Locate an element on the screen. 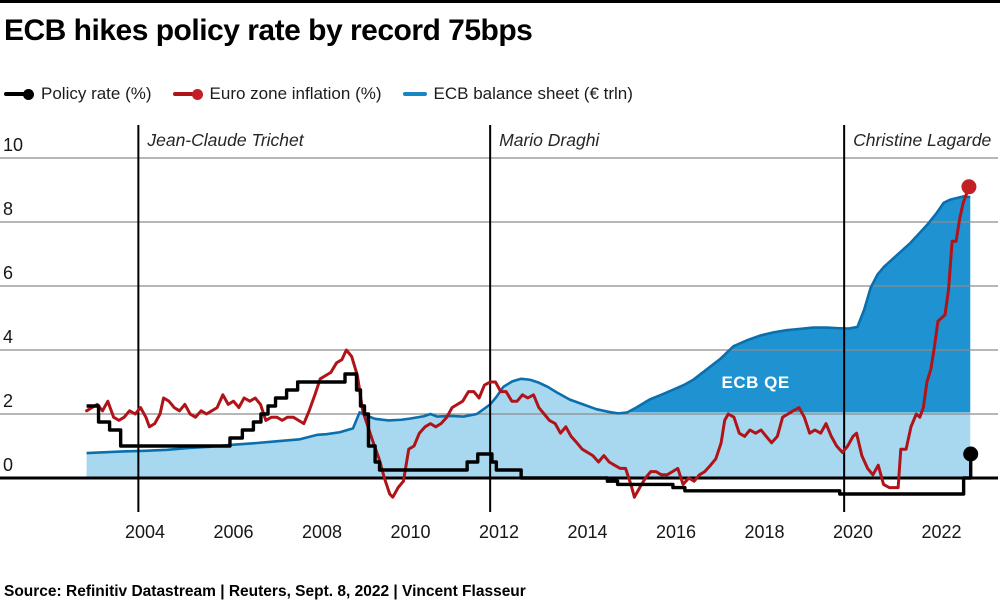  legend-label-policy-rate: Policy rate (%) is located at coordinates (96, 93).